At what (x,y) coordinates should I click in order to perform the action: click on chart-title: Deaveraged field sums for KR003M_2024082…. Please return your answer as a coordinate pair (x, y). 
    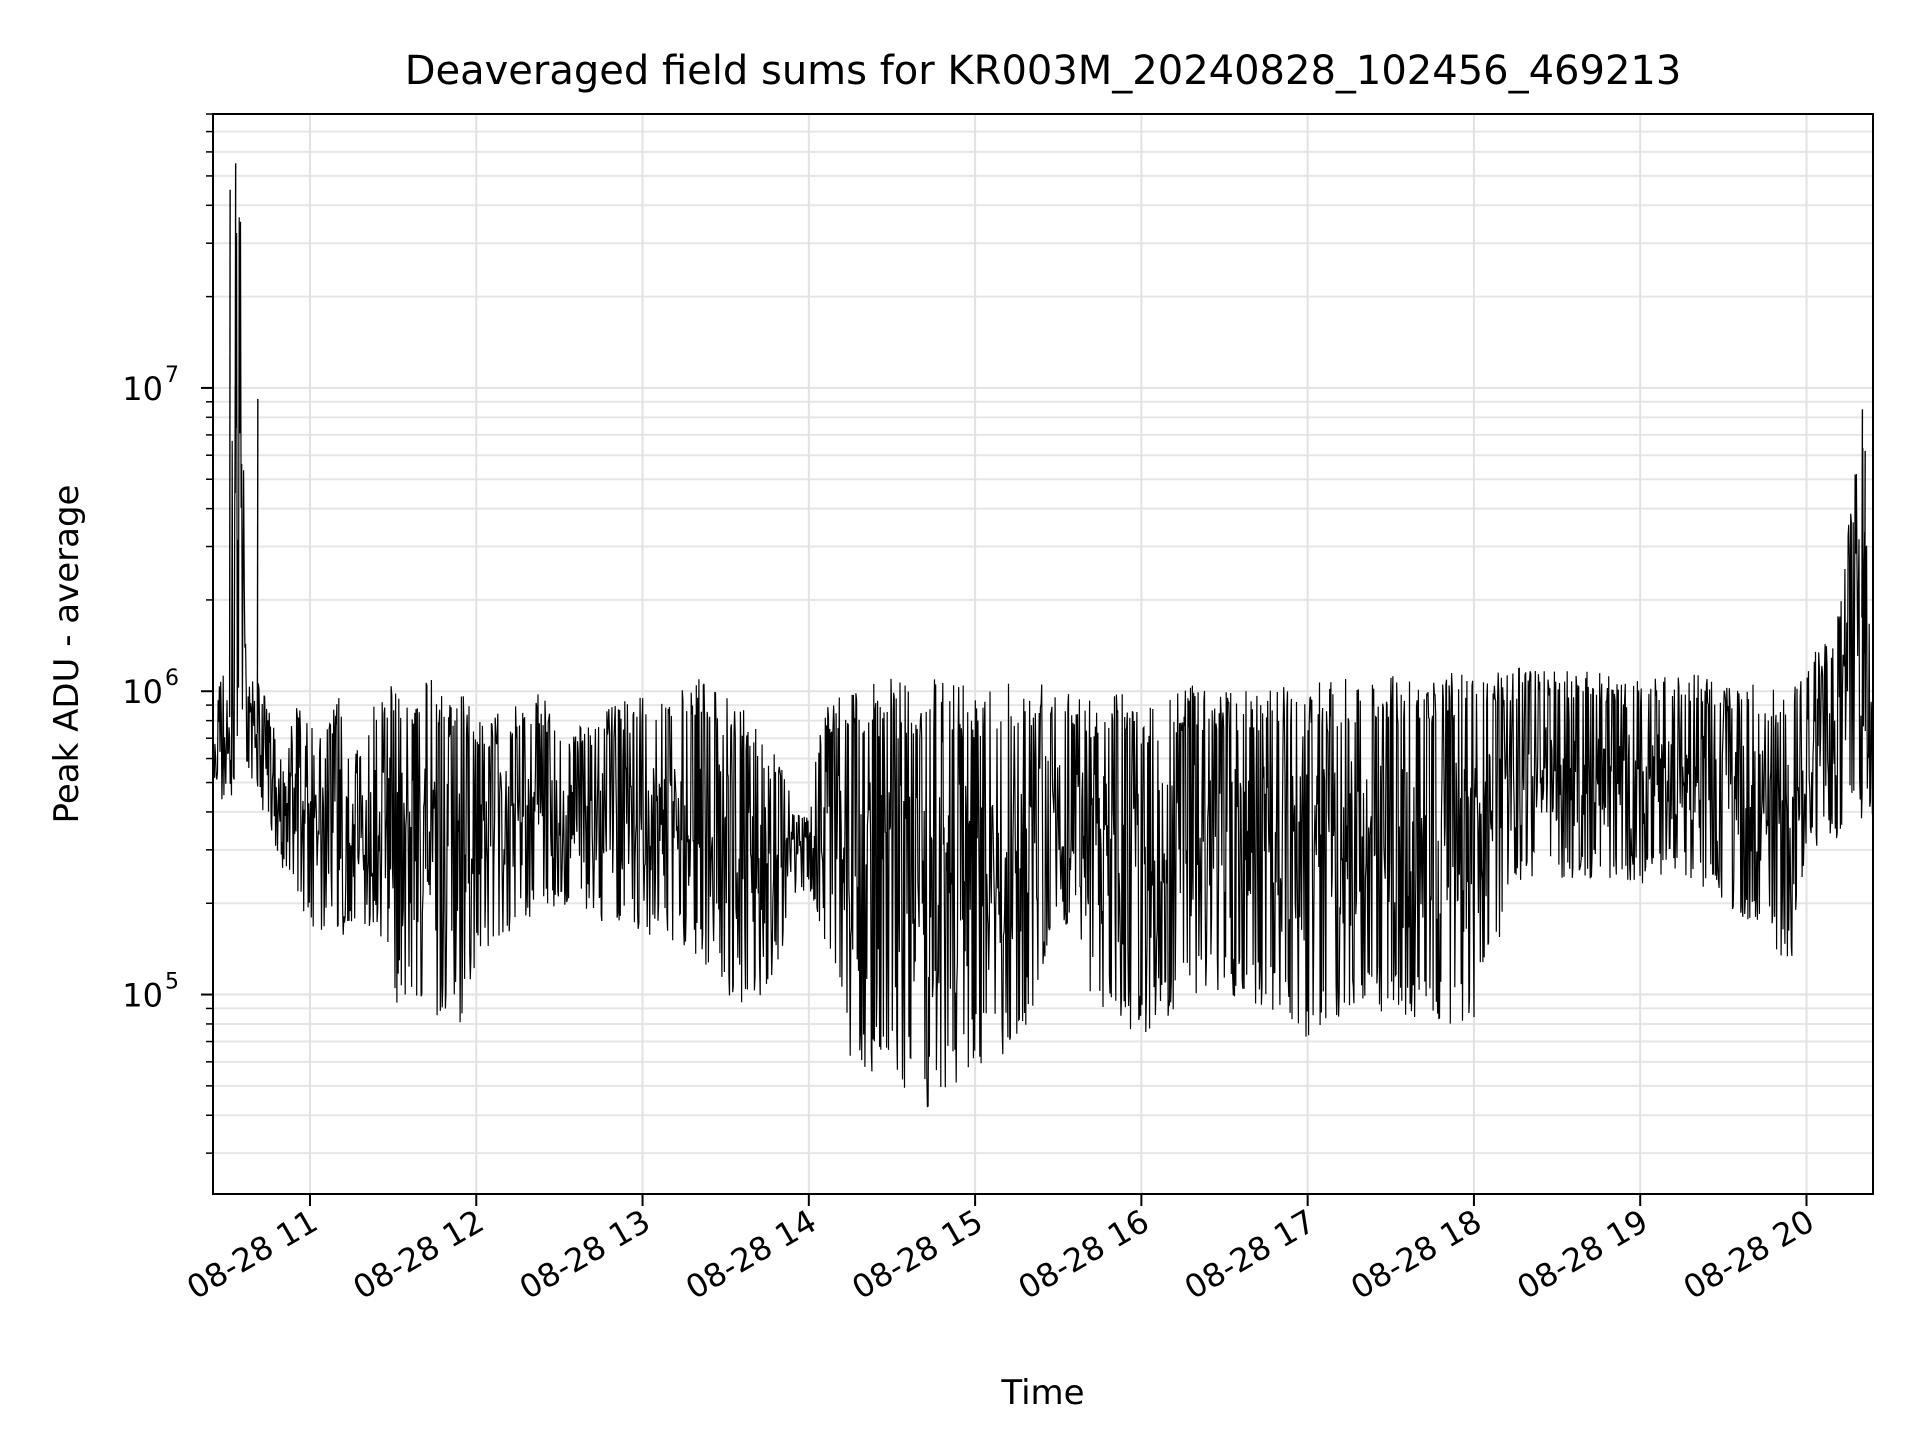
    Looking at the image, I should click on (1043, 71).